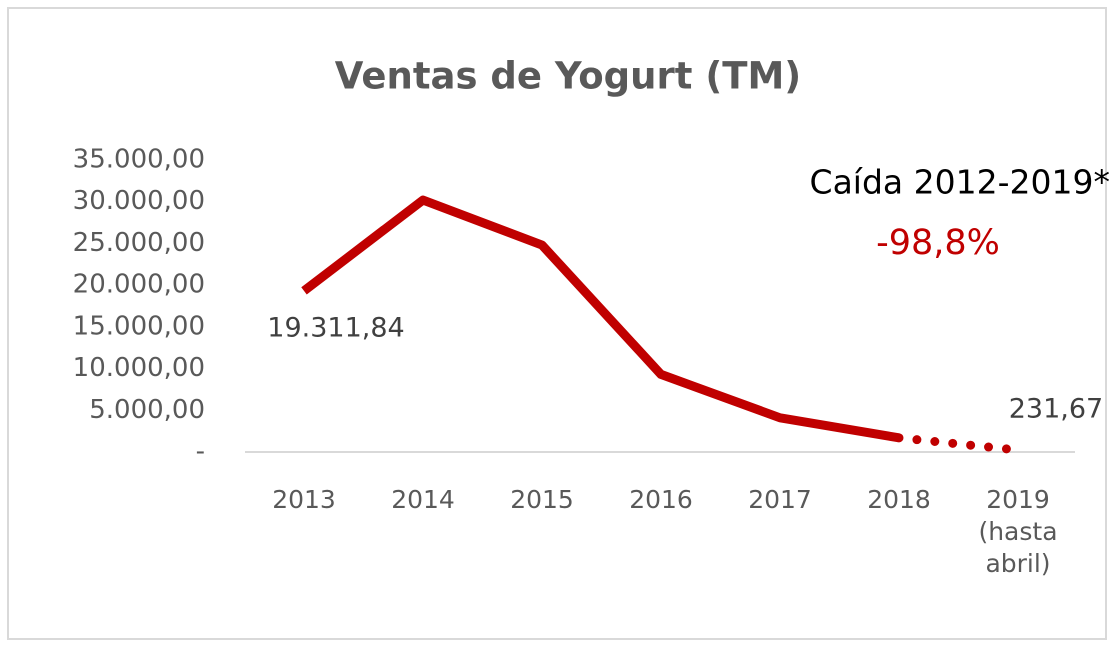 The height and width of the screenshot is (647, 1114). Describe the element at coordinates (1056, 409) in the screenshot. I see `data-label: 231,67` at that location.